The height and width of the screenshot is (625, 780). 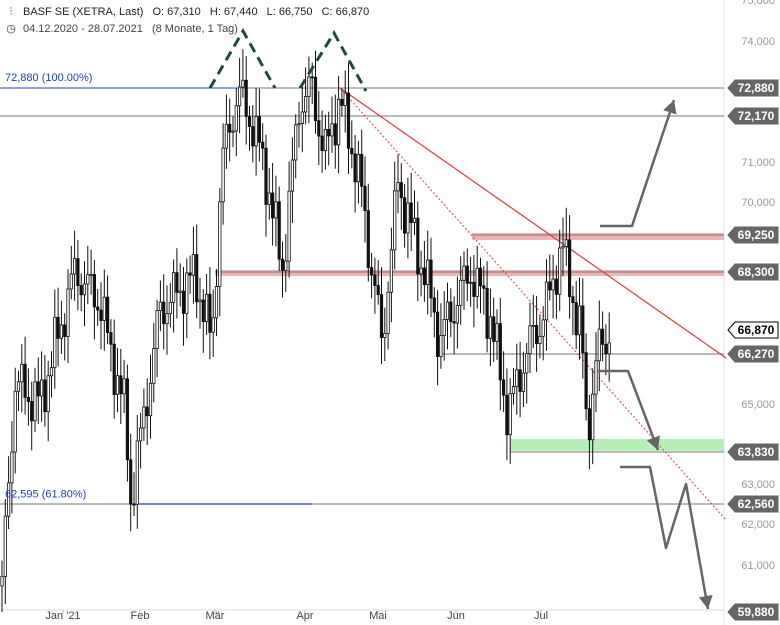 I want to click on bearish-arrow-long-head, so click(x=705, y=601).